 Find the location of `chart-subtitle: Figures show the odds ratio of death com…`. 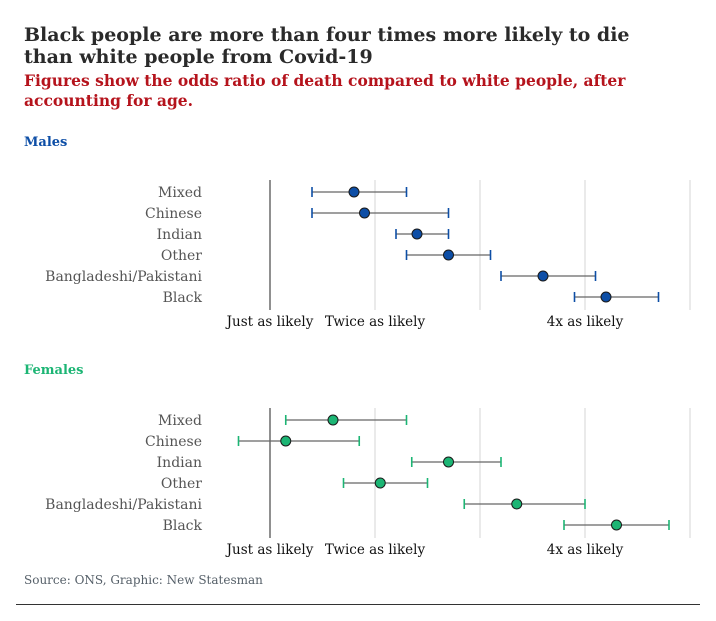

chart-subtitle: Figures show the odds ratio of death com… is located at coordinates (325, 90).